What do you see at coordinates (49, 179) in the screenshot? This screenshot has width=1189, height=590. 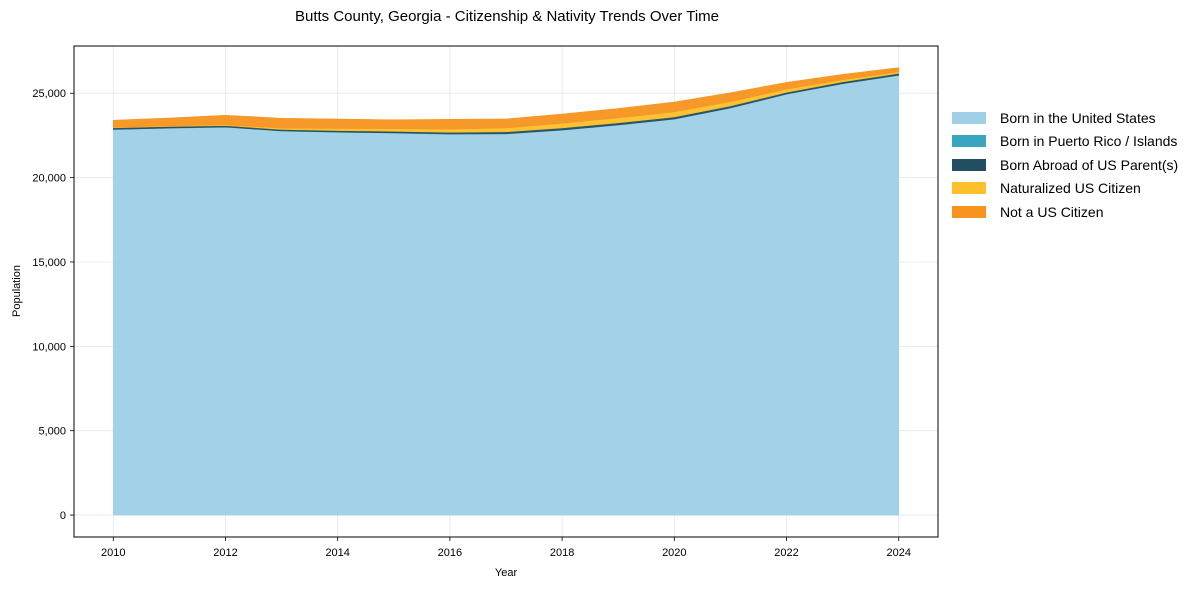 I see `y-tick-label: 20,000` at bounding box center [49, 179].